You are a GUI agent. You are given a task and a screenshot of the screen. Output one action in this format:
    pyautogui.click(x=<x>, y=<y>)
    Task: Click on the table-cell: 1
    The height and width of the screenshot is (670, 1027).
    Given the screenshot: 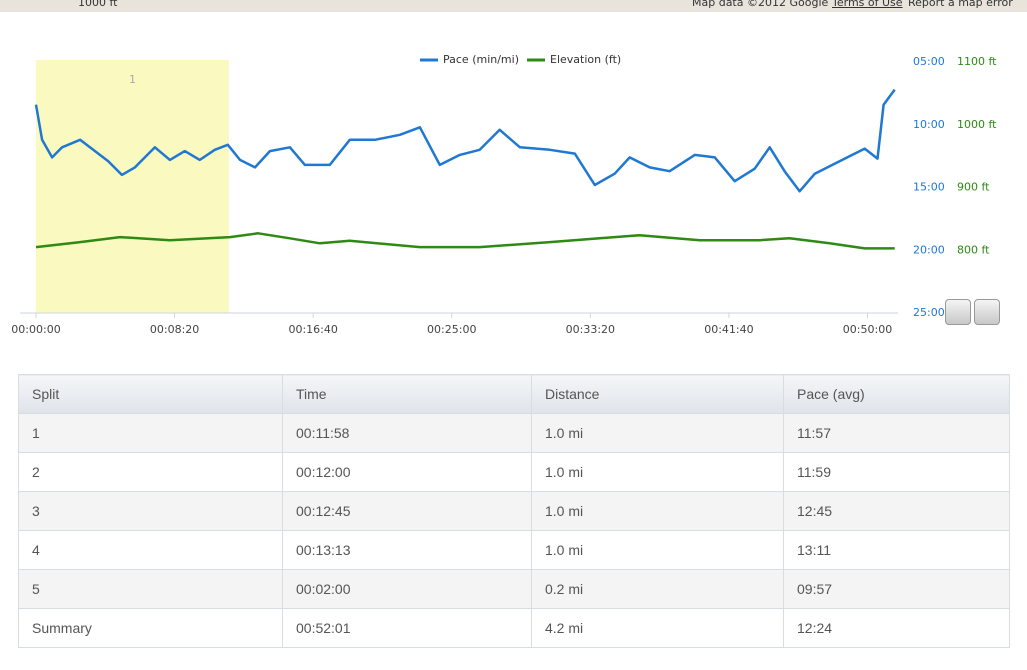 What is the action you would take?
    pyautogui.click(x=150, y=433)
    